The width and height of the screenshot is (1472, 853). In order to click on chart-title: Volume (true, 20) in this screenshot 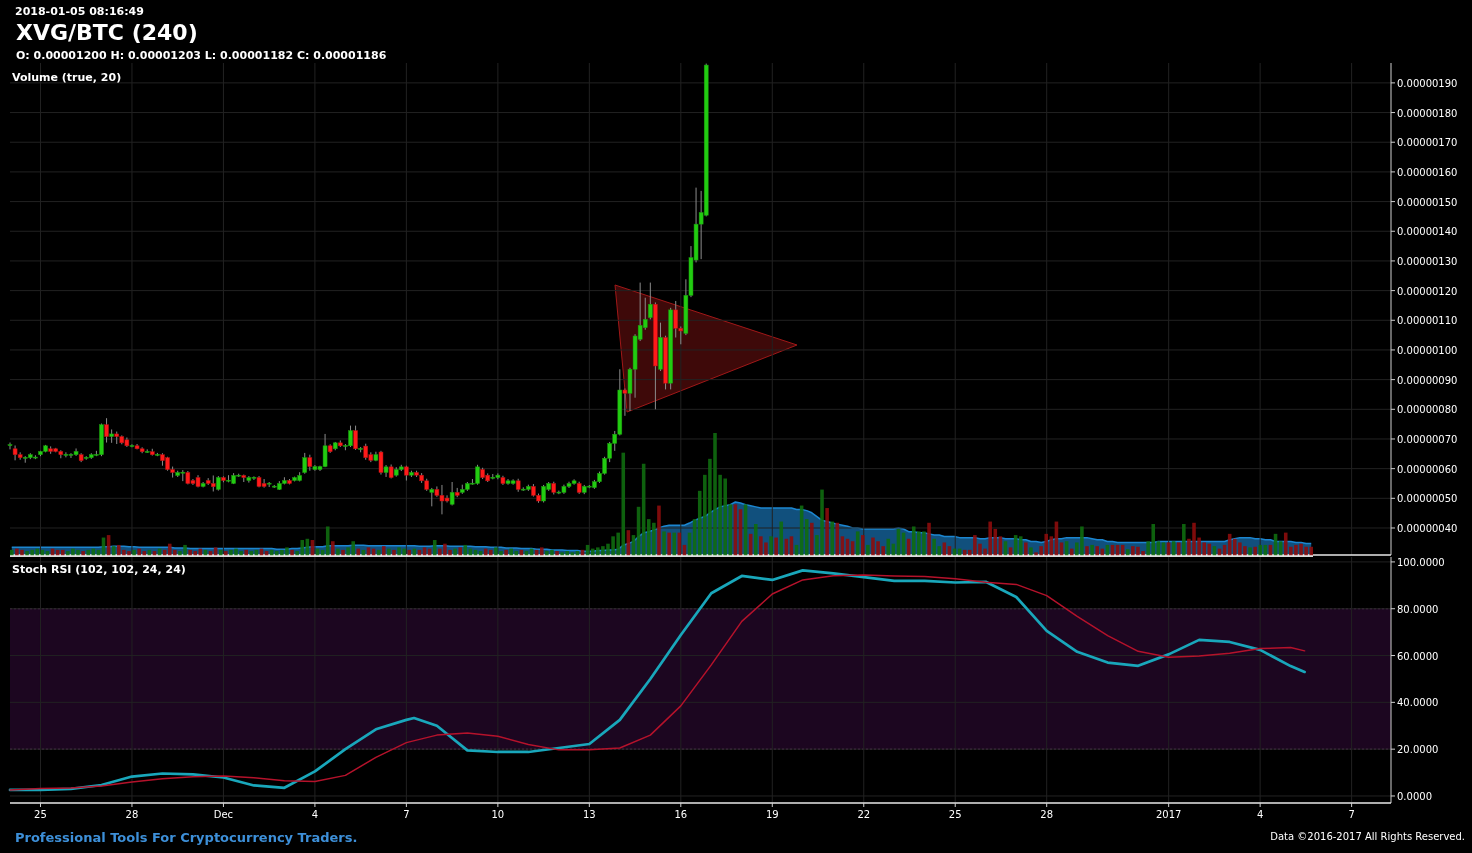, I will do `click(67, 77)`.